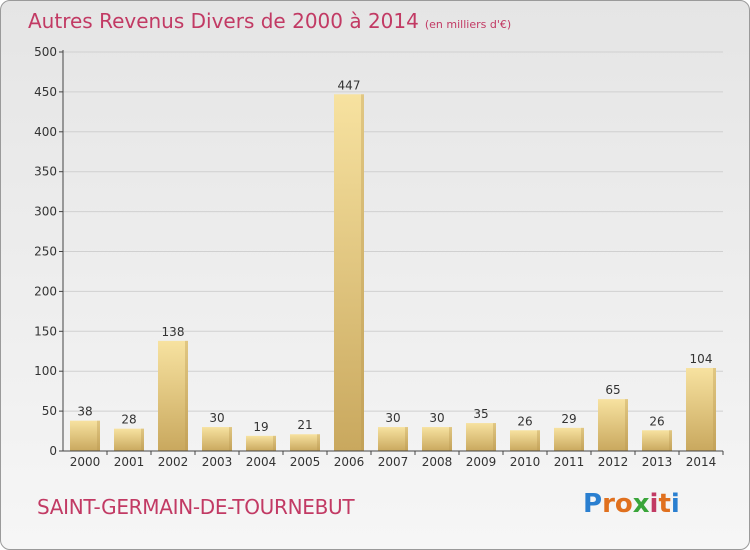 The height and width of the screenshot is (550, 750). What do you see at coordinates (525, 462) in the screenshot?
I see `x-tick-label: 2010` at bounding box center [525, 462].